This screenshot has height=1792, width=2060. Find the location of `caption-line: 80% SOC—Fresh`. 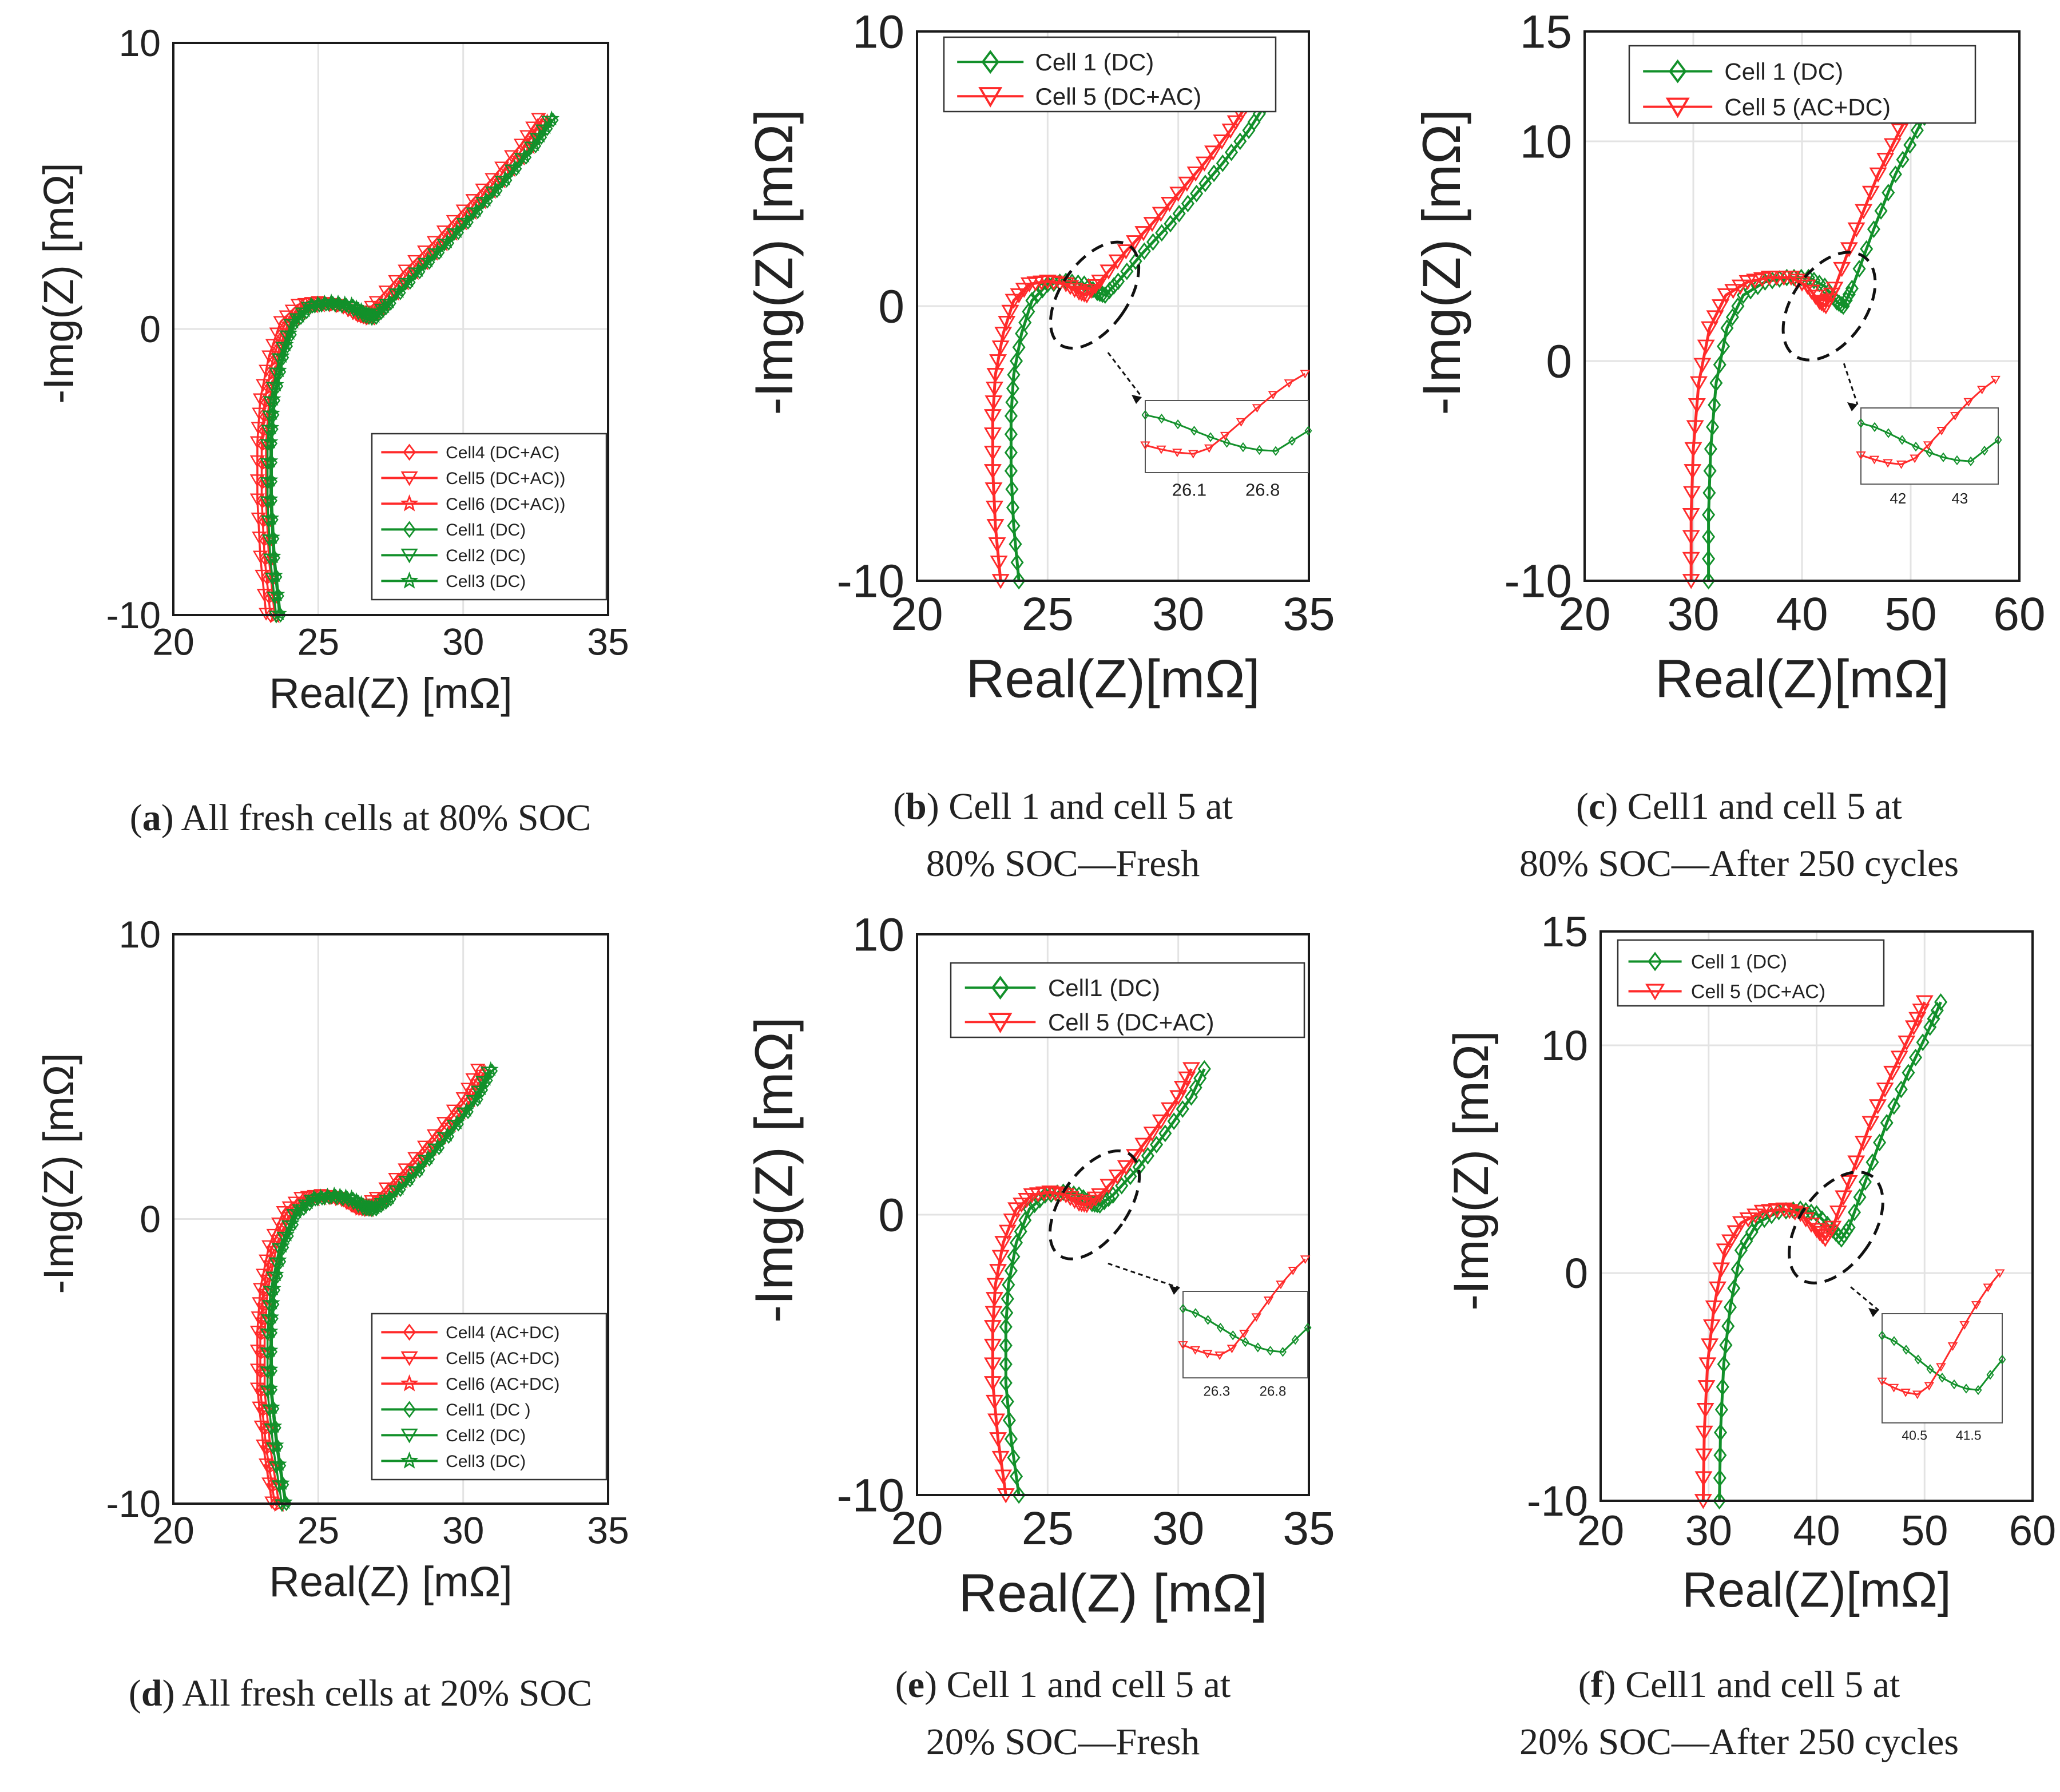

caption-line: 80% SOC—Fresh is located at coordinates (1063, 864).